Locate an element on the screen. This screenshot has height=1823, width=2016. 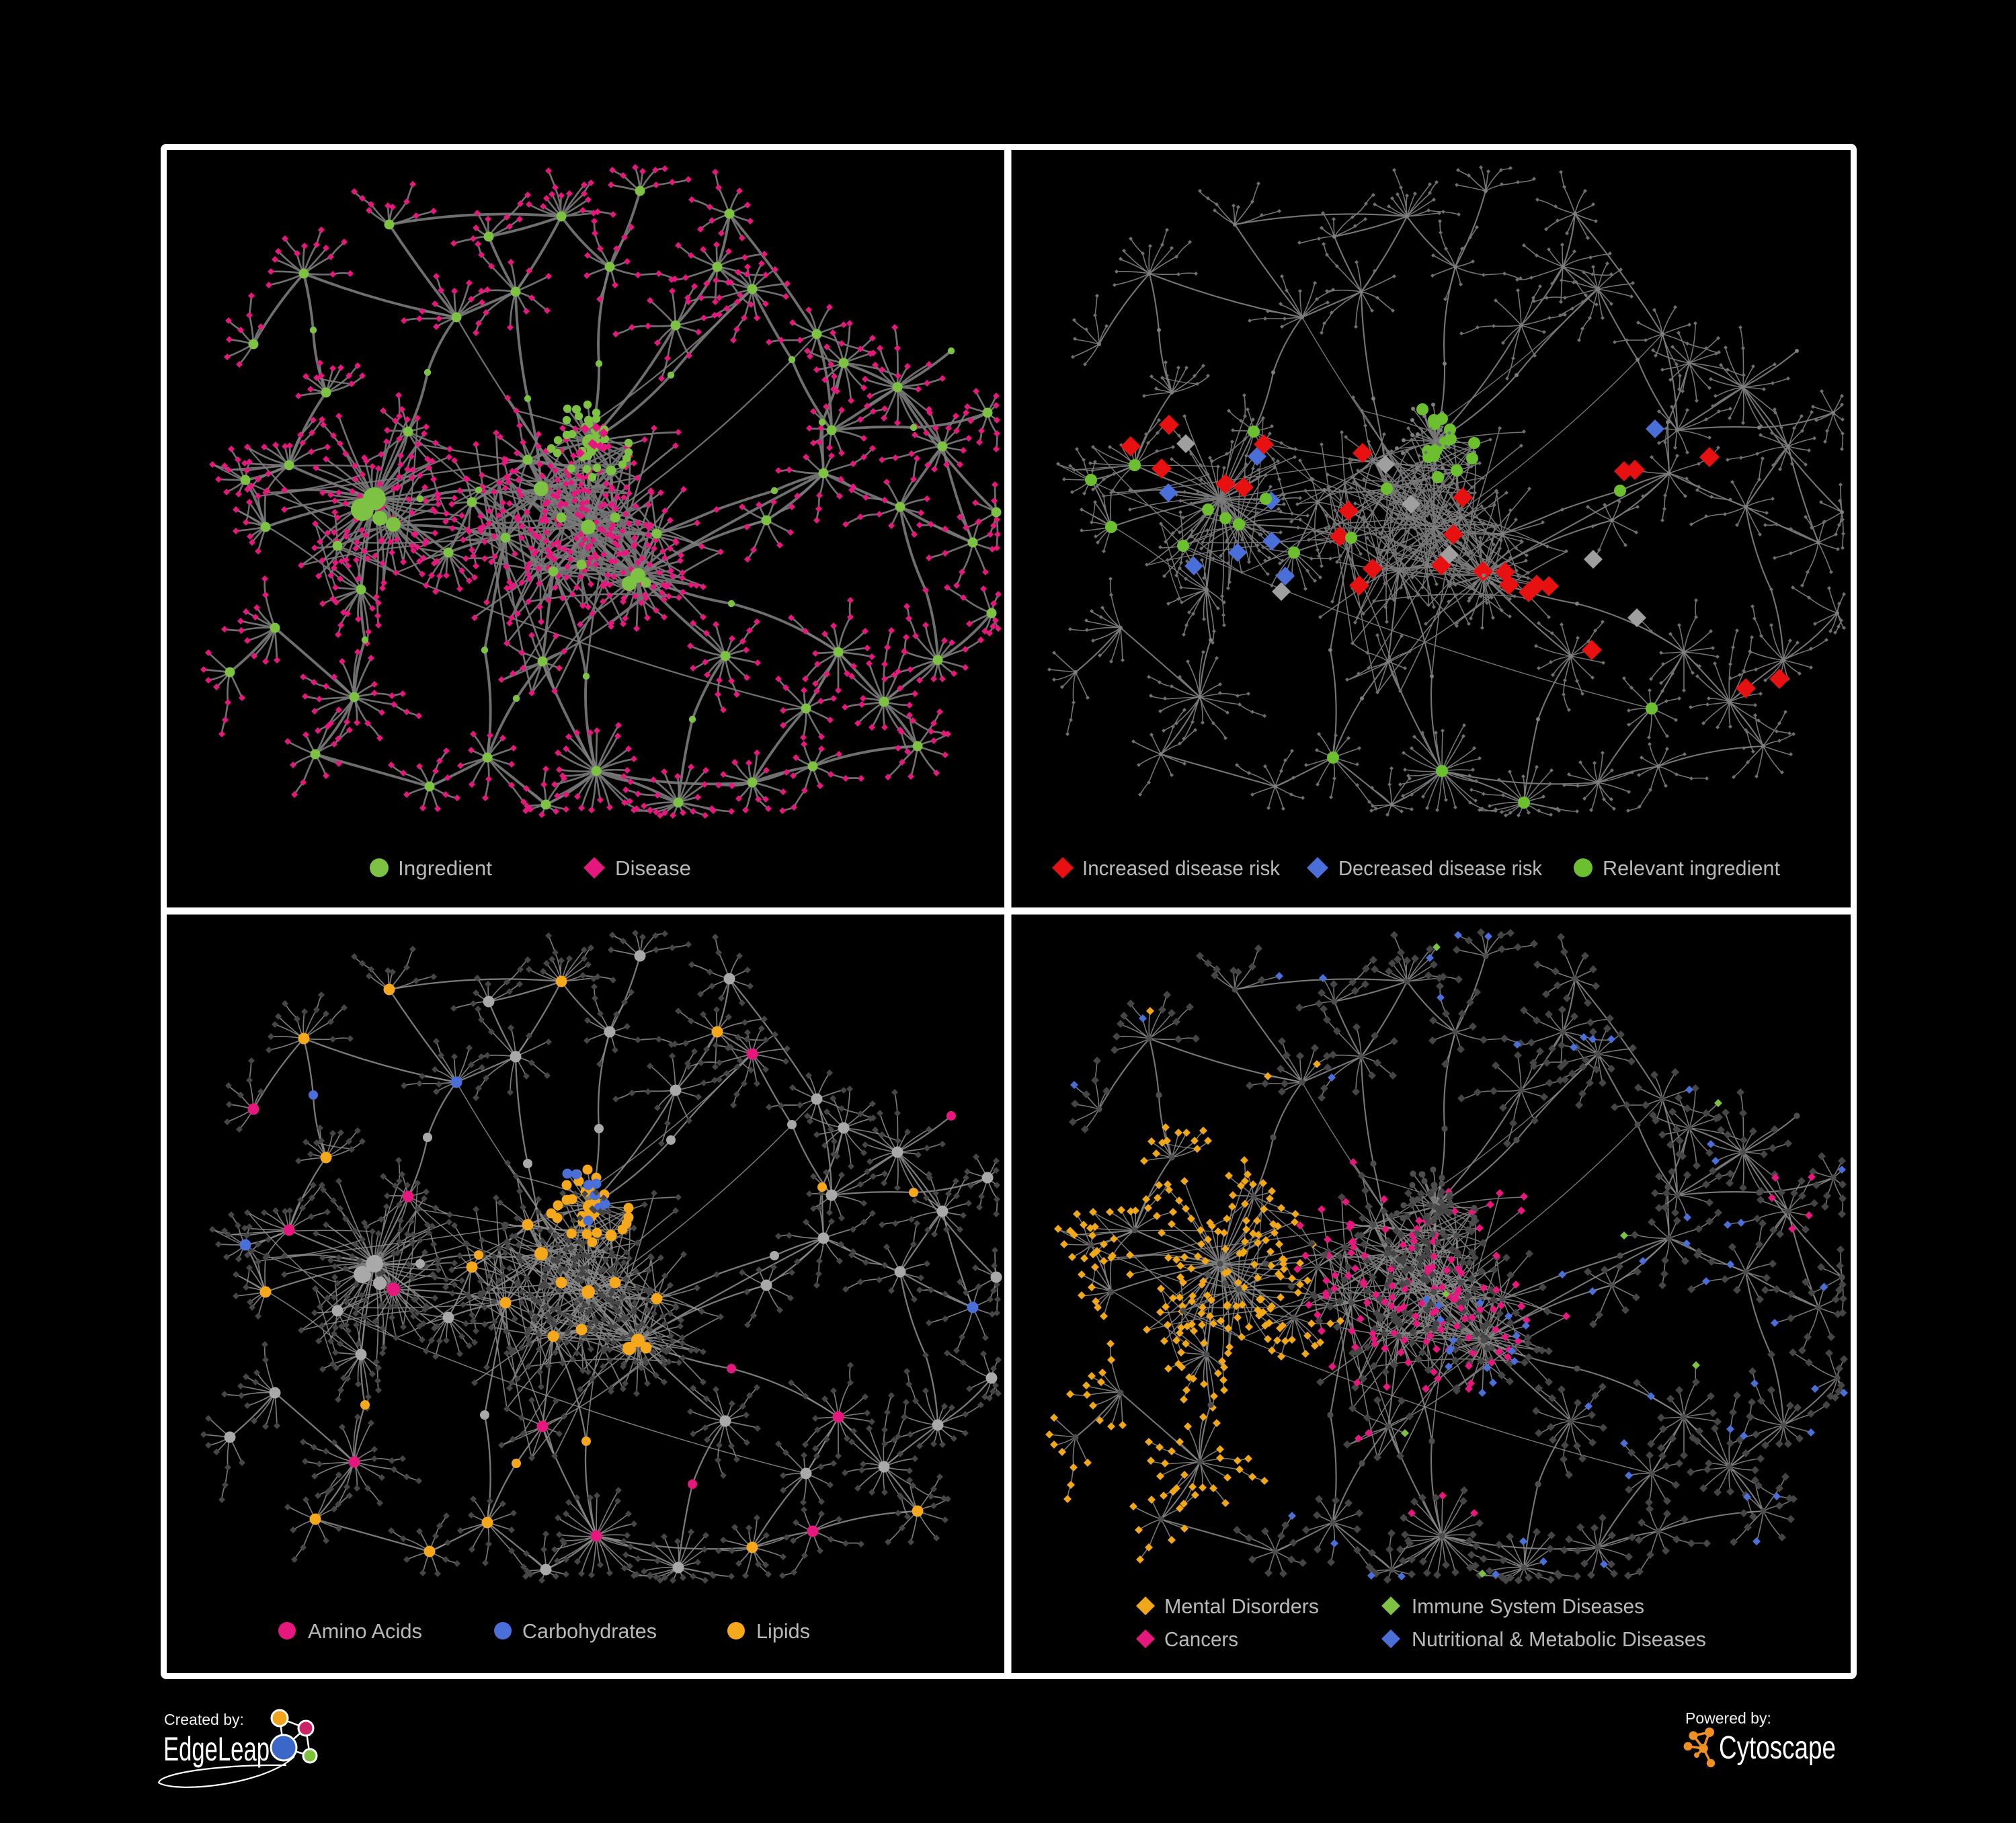
svg-text: Cancers is located at coordinates (1201, 1639).